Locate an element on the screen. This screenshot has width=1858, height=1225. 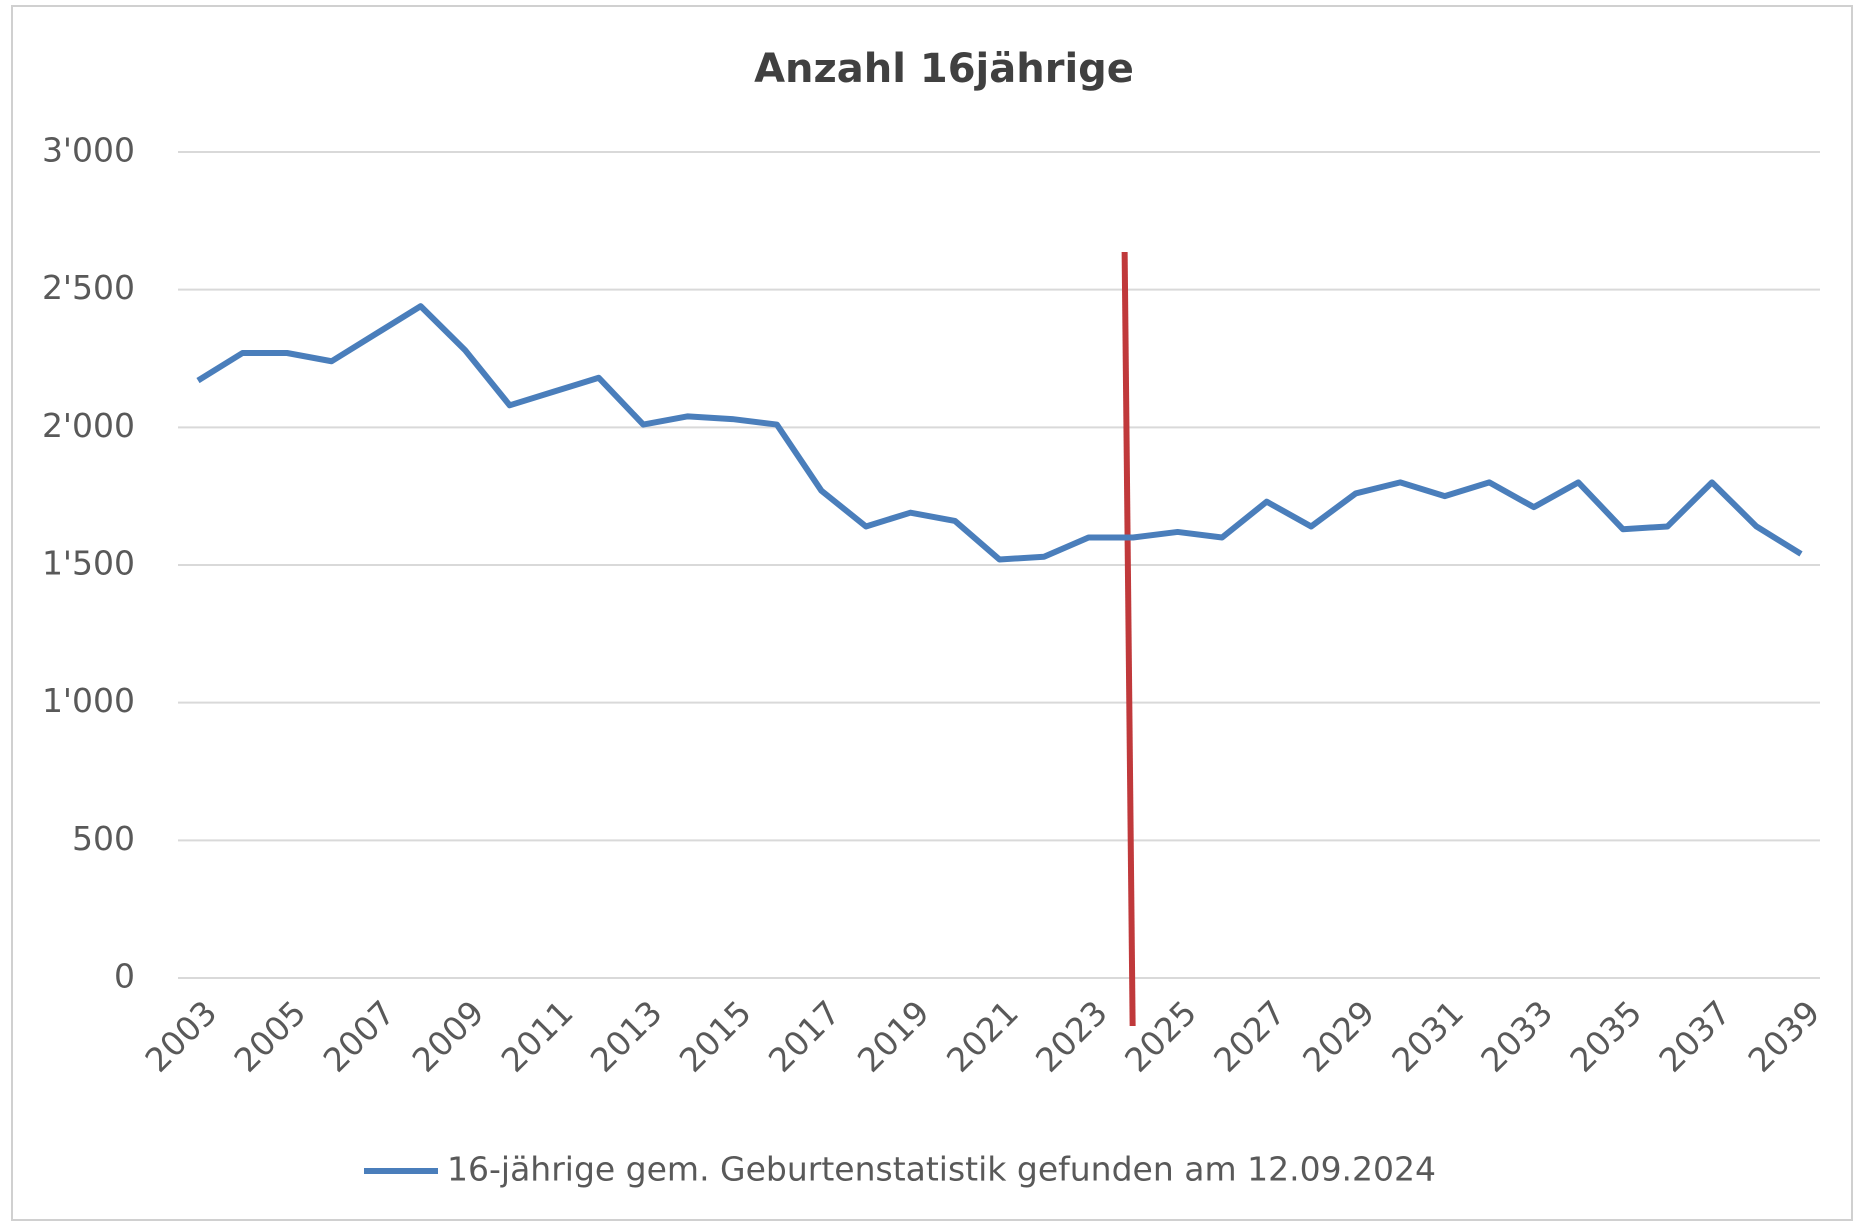
y-tick-label: 0 is located at coordinates (124, 976).